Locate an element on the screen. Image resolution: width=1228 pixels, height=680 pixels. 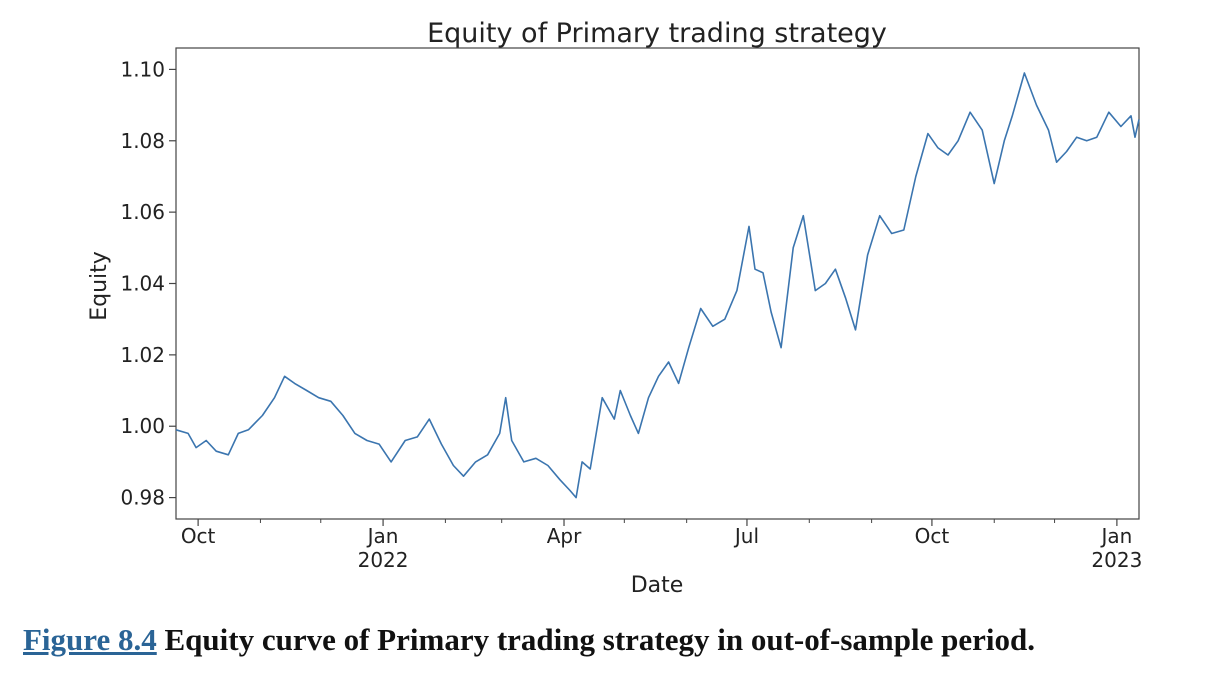
y-tick-label: 1.08 is located at coordinates (142, 141).